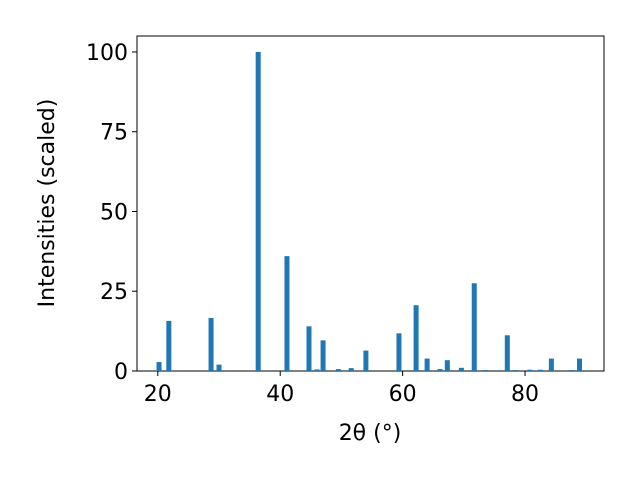 Image resolution: width=640 pixels, height=480 pixels. Describe the element at coordinates (525, 394) in the screenshot. I see `x-tick-label: 80` at that location.